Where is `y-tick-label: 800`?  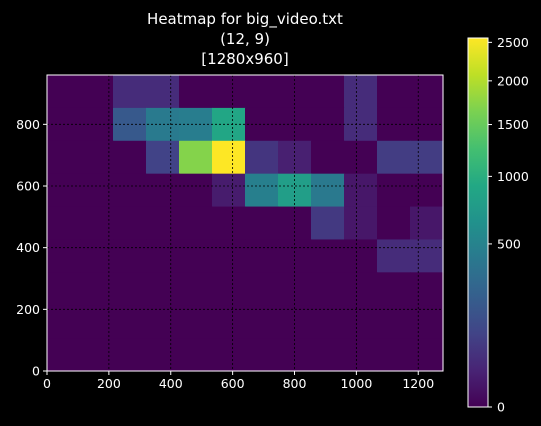 y-tick-label: 800 is located at coordinates (28, 124).